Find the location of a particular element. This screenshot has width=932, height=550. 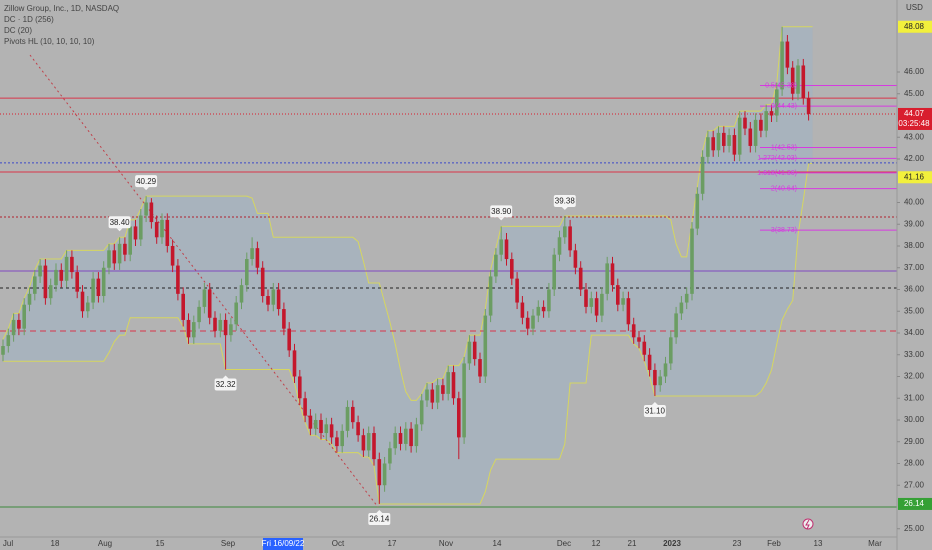

x-tick-label: Mar is located at coordinates (875, 543).